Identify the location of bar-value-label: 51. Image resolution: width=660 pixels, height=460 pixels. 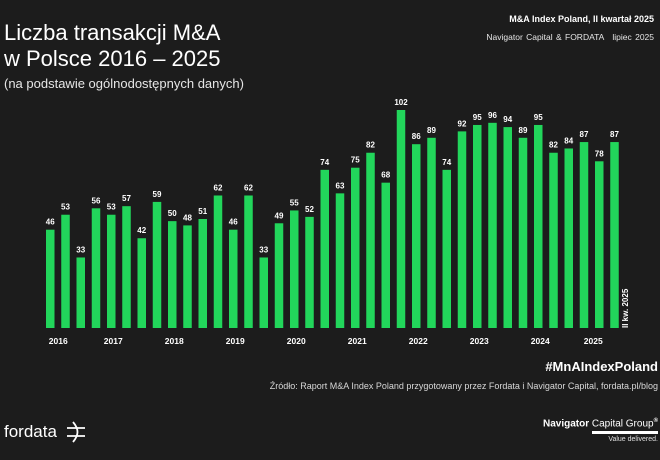
(202, 211).